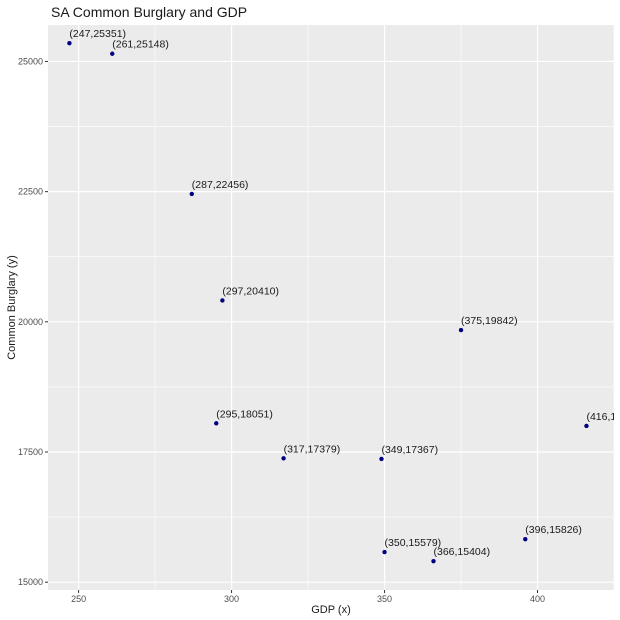 The image size is (620, 620). I want to click on point-label: (416,18000), so click(603, 417).